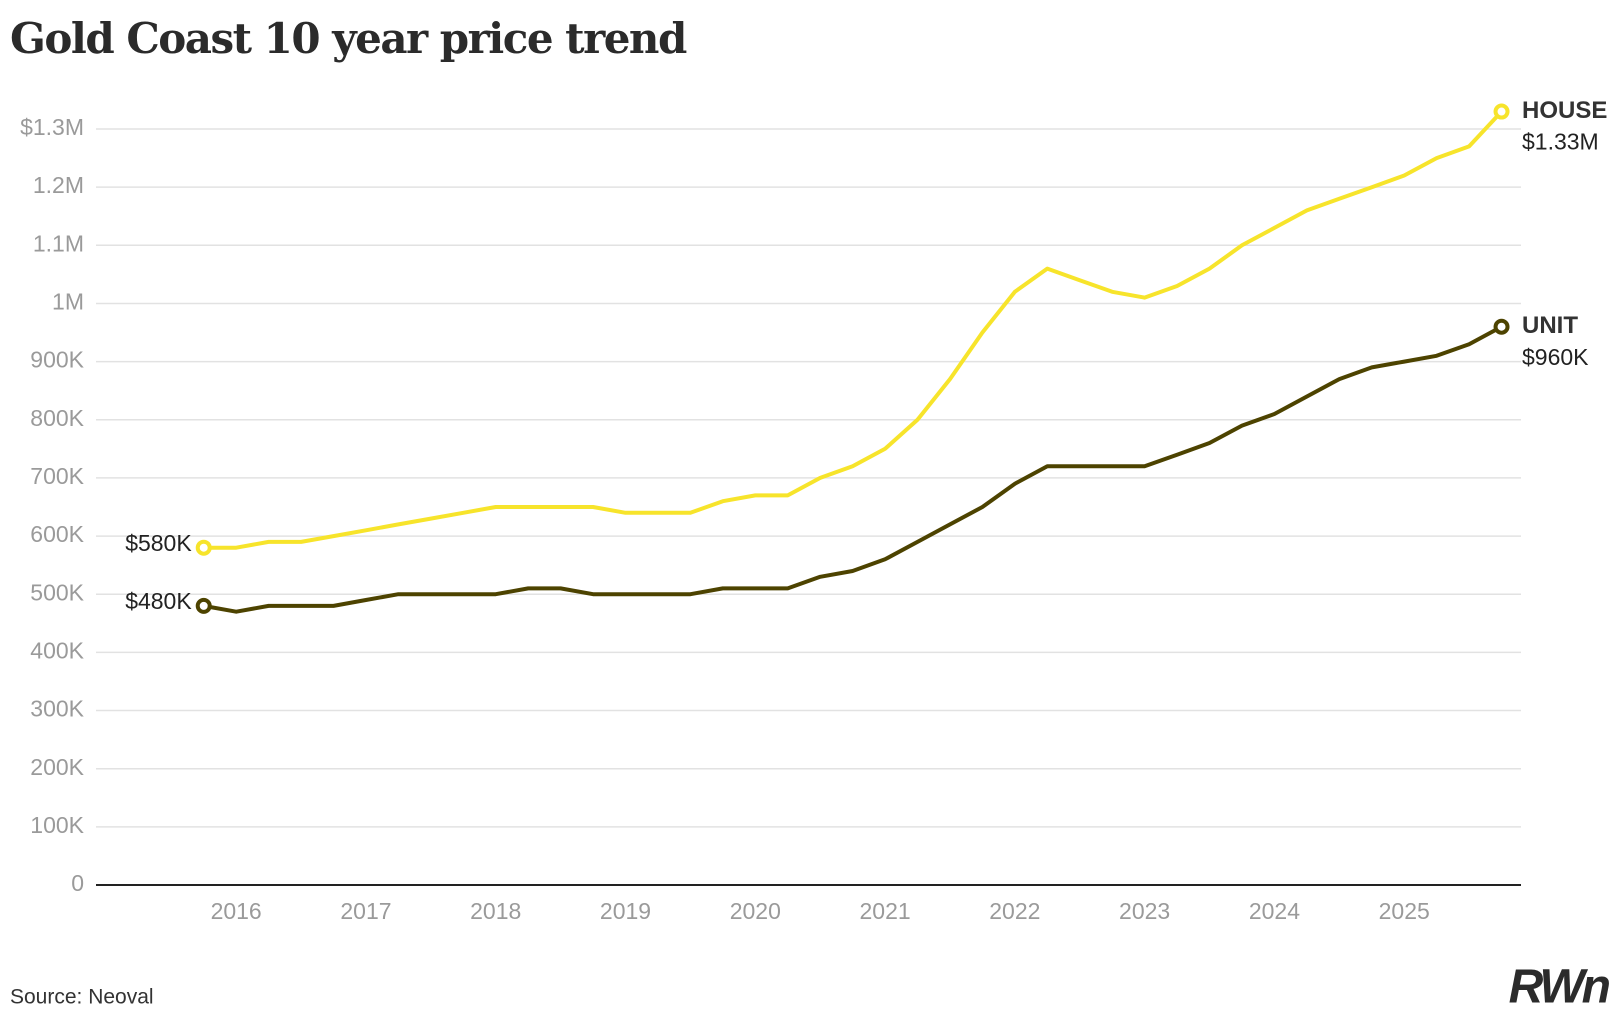  I want to click on y-tick-label: 900K, so click(57, 360).